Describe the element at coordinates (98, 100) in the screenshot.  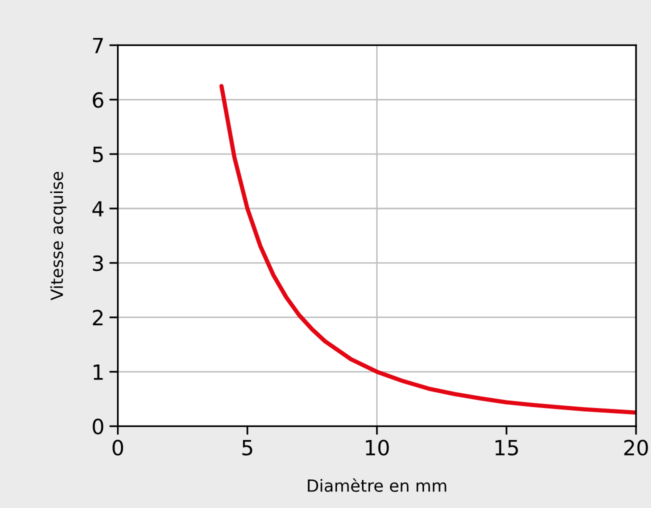
I see `y-tick-label: 6` at that location.